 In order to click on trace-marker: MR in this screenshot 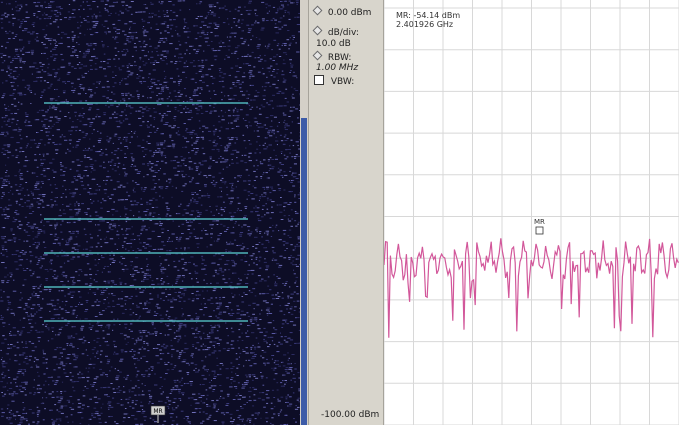, I will do `click(539, 226)`.